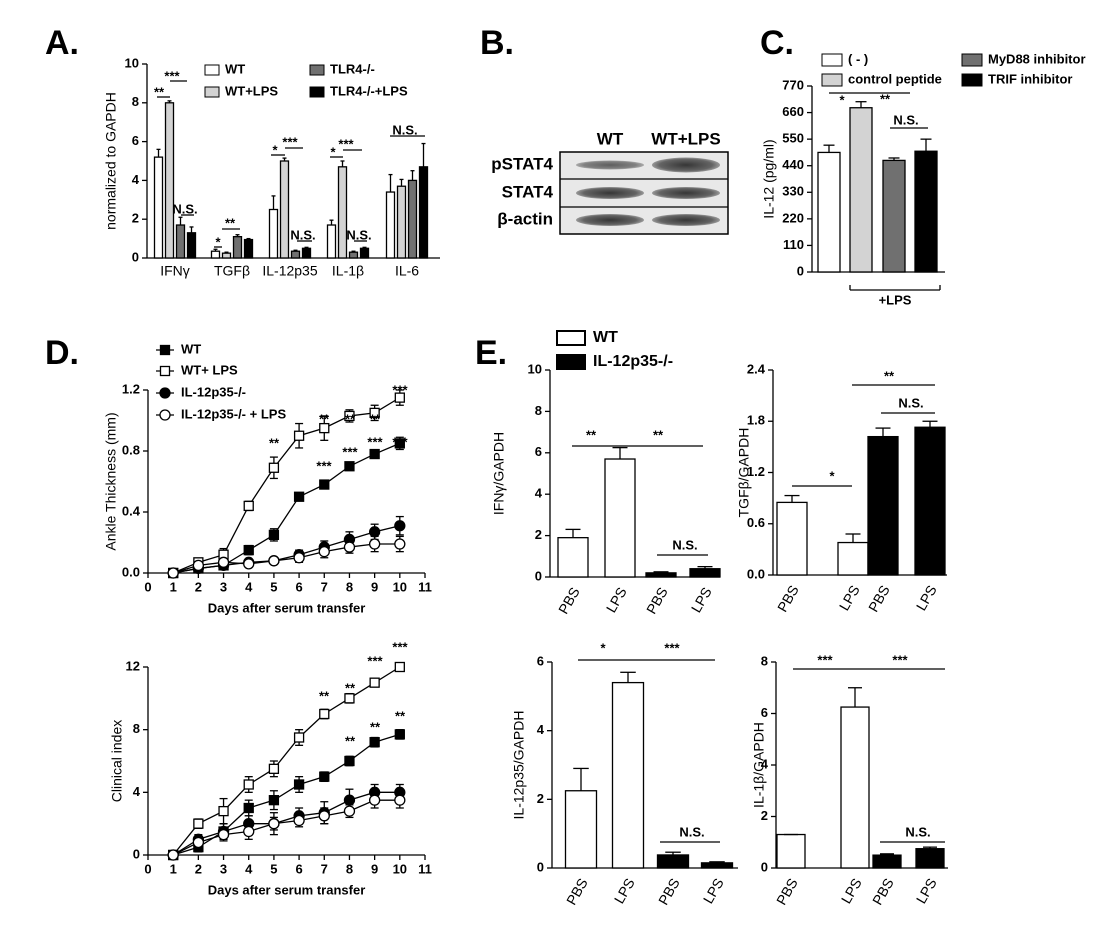 The width and height of the screenshot is (1116, 932). I want to click on y-tick-label: 330, so click(793, 191).